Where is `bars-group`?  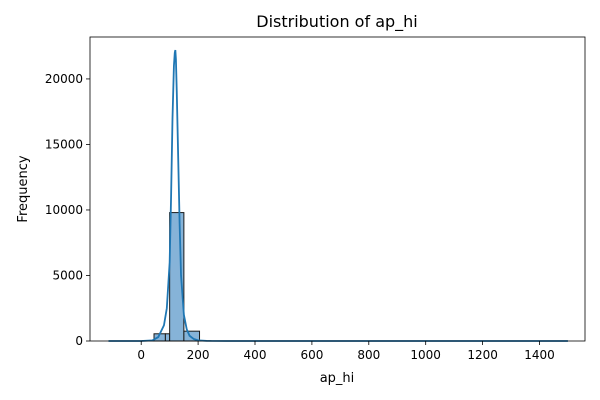
bars-group is located at coordinates (177, 277).